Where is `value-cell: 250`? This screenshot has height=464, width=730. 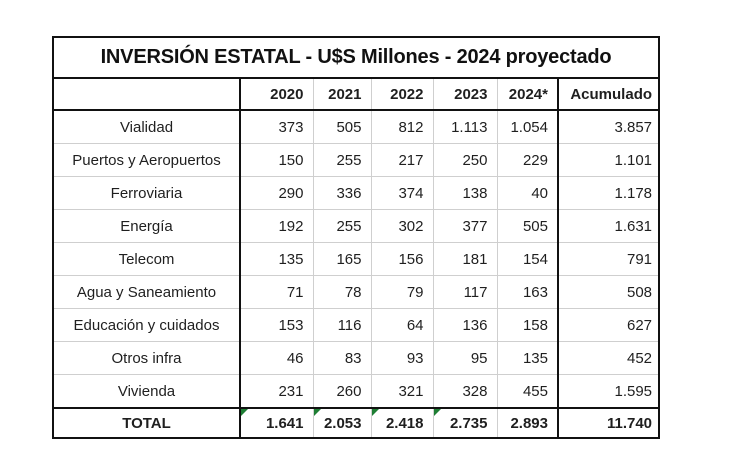
value-cell: 250 is located at coordinates (465, 160).